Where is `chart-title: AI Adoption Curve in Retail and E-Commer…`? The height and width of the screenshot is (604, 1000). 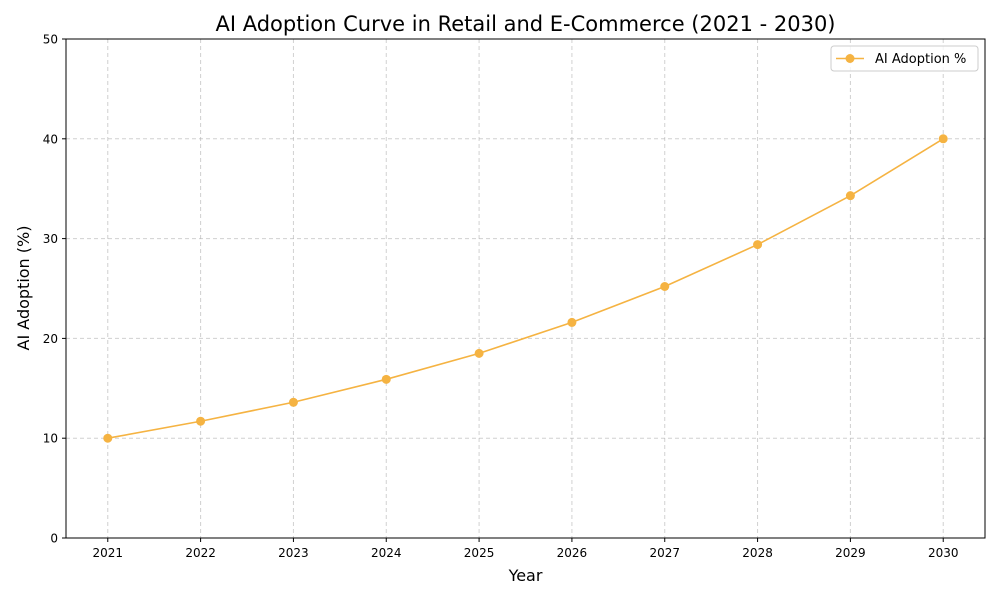
chart-title: AI Adoption Curve in Retail and E-Commer… is located at coordinates (526, 24).